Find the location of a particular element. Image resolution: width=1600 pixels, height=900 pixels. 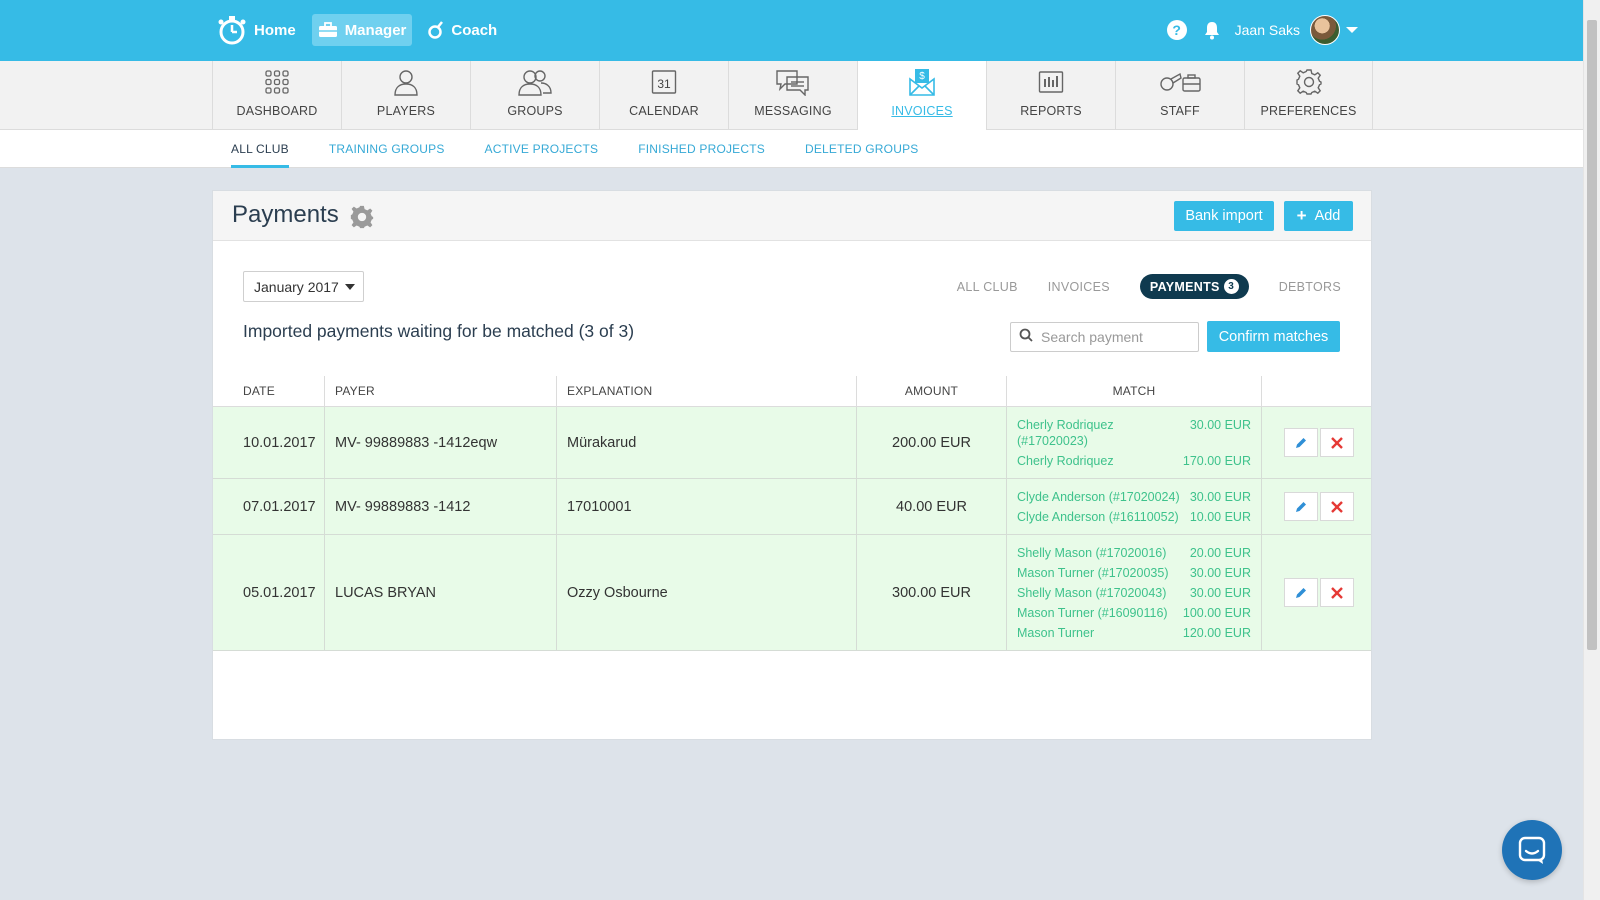

module-label: MESSAGING is located at coordinates (793, 111).